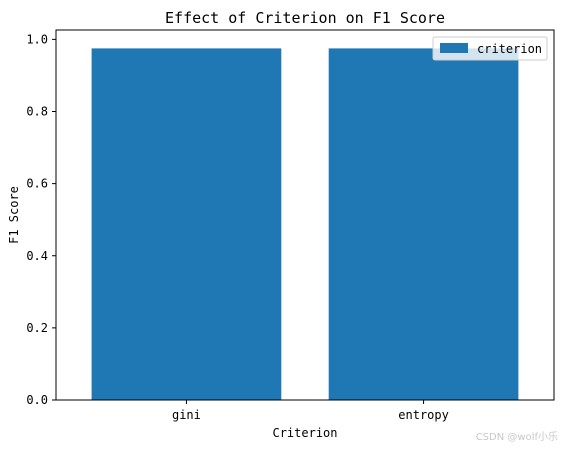 Image resolution: width=564 pixels, height=449 pixels. What do you see at coordinates (423, 415) in the screenshot?
I see `x-tick-label: entropy` at bounding box center [423, 415].